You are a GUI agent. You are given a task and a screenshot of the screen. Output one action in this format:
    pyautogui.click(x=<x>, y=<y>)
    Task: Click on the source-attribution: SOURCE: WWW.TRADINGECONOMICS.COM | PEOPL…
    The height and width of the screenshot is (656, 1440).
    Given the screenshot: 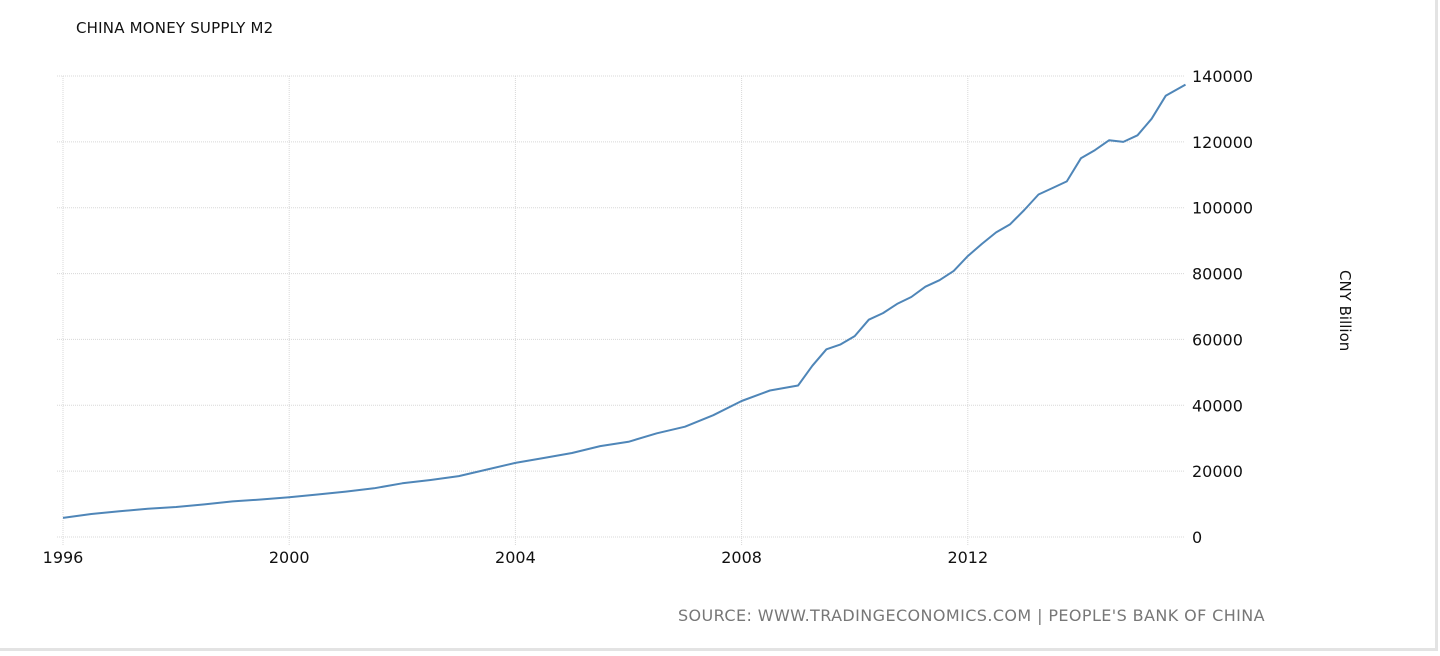 What is the action you would take?
    pyautogui.click(x=972, y=615)
    